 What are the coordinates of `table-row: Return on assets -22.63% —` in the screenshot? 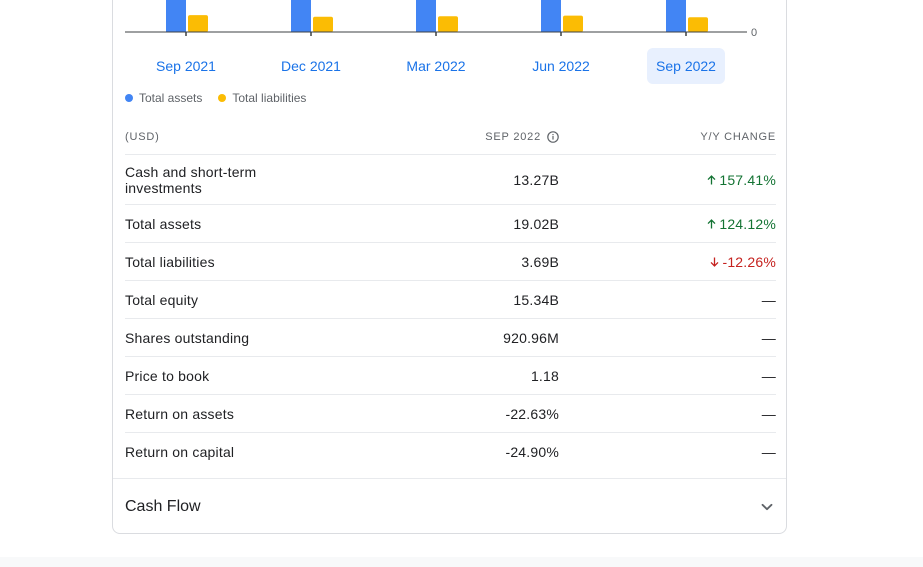 It's located at (450, 414).